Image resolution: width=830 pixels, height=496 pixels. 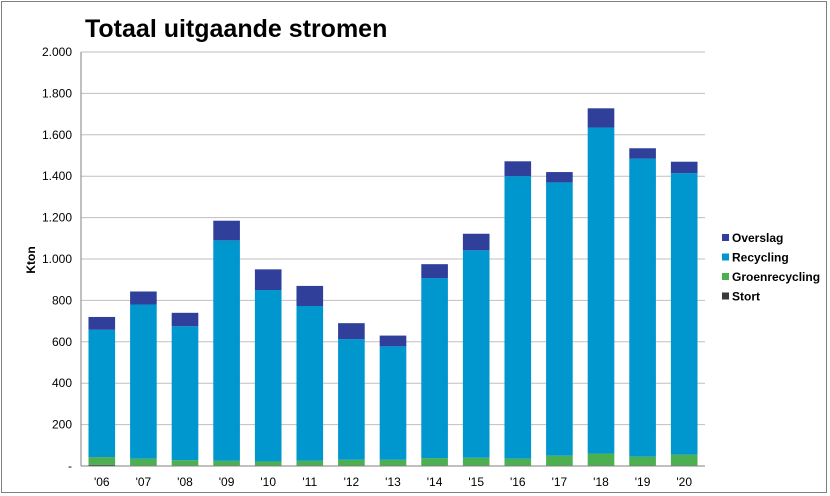 I want to click on legend-swatch-stort, so click(x=725, y=296).